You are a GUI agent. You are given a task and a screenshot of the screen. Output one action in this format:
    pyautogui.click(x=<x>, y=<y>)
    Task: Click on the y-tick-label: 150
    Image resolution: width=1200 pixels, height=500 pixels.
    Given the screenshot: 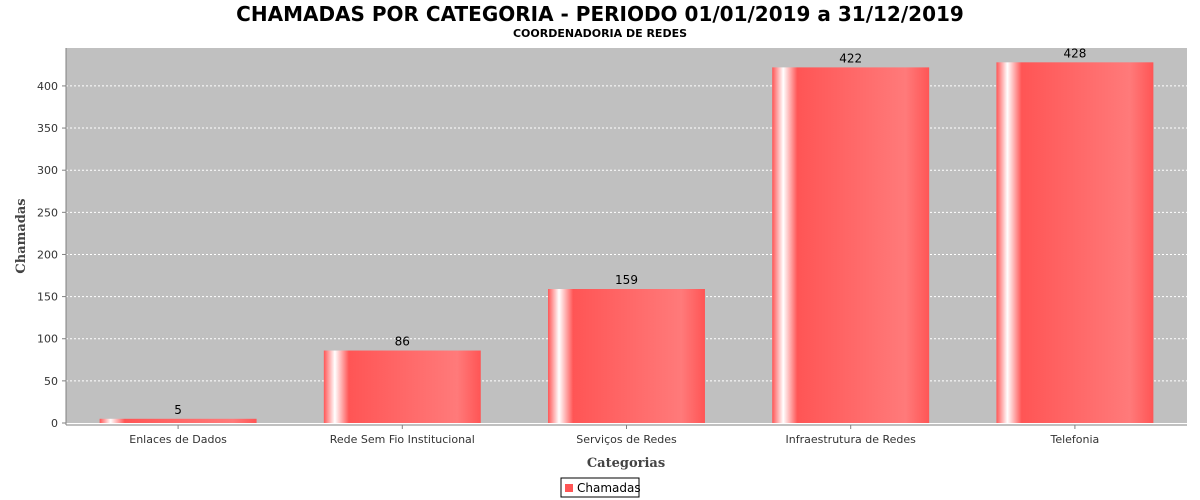 What is the action you would take?
    pyautogui.click(x=47, y=297)
    